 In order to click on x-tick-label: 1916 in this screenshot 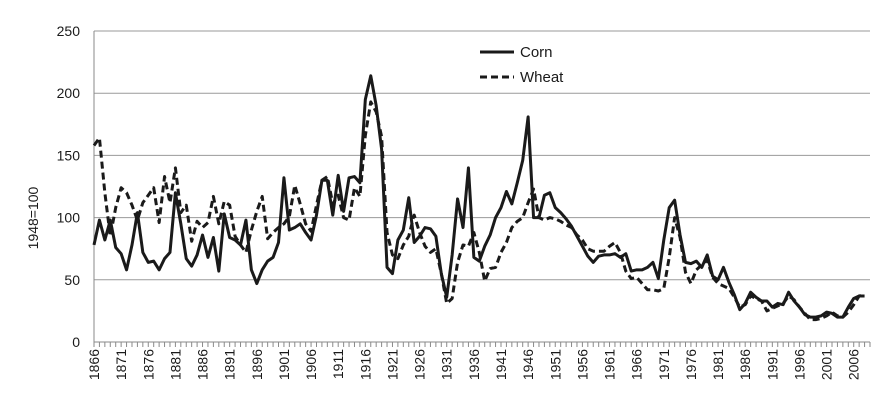, I will do `click(365, 364)`.